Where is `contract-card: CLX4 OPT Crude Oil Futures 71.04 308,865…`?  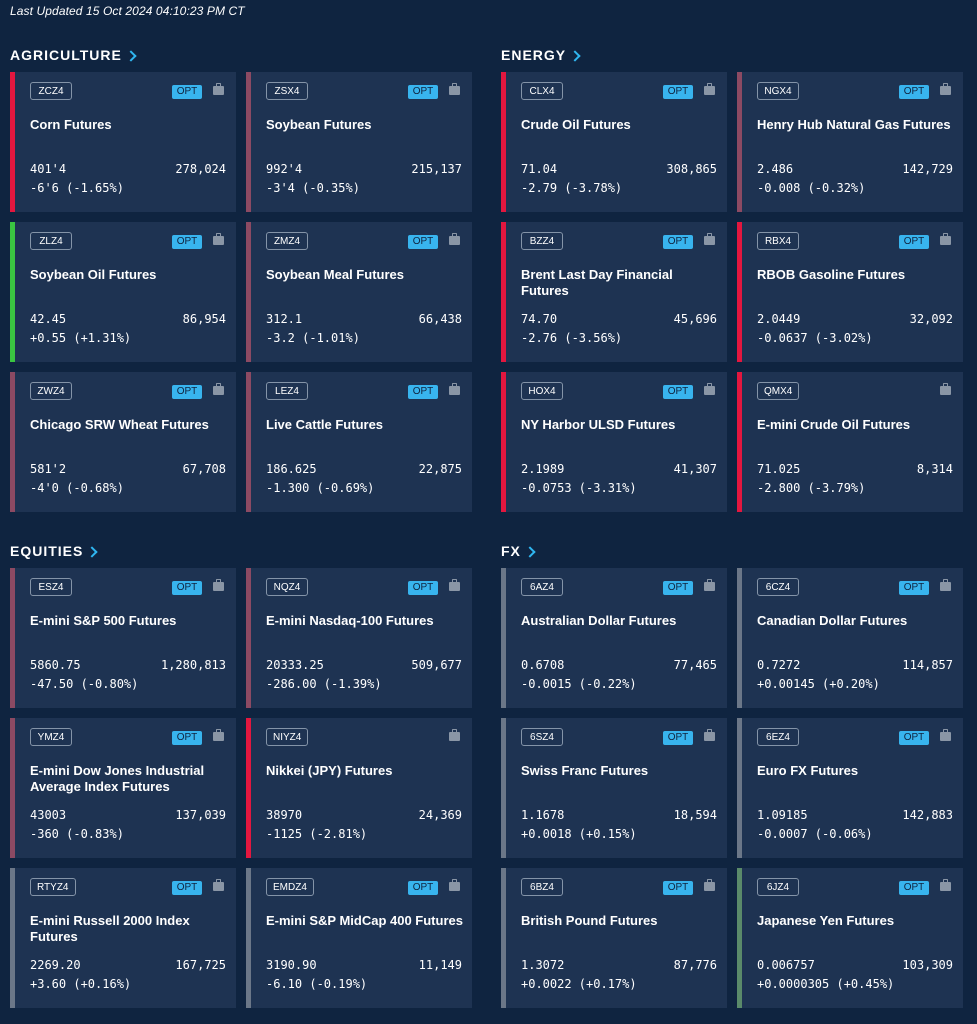 contract-card: CLX4 OPT Crude Oil Futures 71.04 308,865… is located at coordinates (614, 142).